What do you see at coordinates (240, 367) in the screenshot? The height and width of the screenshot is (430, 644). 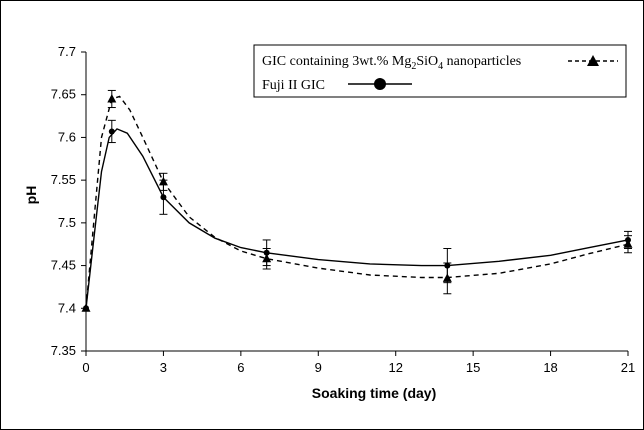 I see `x-tick-label: 6` at bounding box center [240, 367].